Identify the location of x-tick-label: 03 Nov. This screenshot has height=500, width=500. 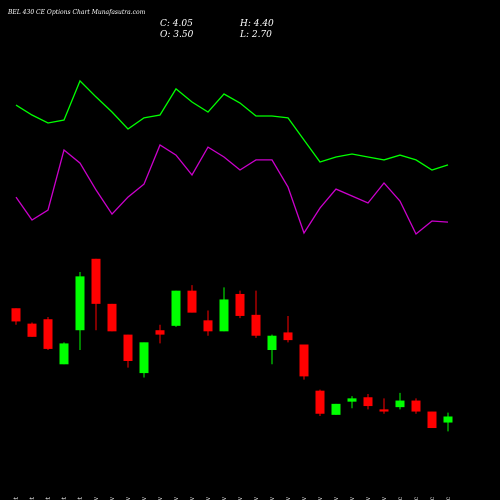
(96, 498).